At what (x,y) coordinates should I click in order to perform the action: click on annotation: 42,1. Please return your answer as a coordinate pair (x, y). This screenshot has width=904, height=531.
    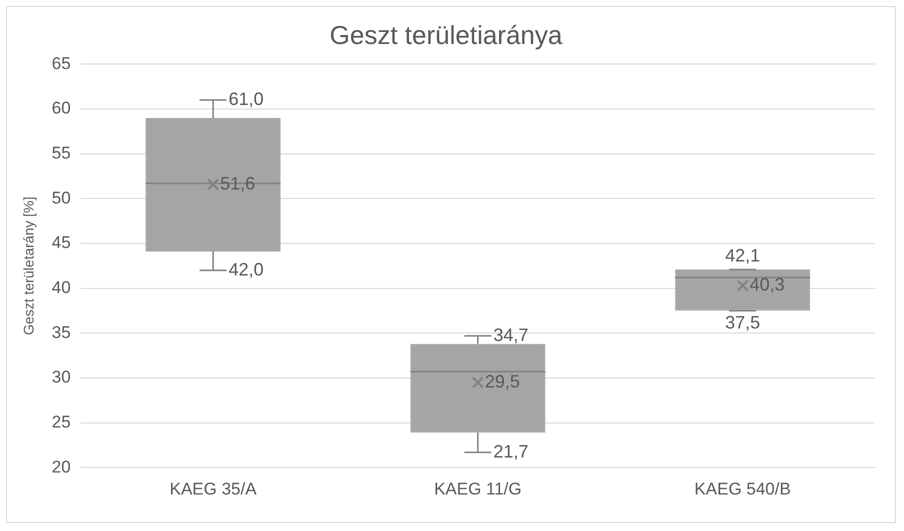
    Looking at the image, I should click on (742, 255).